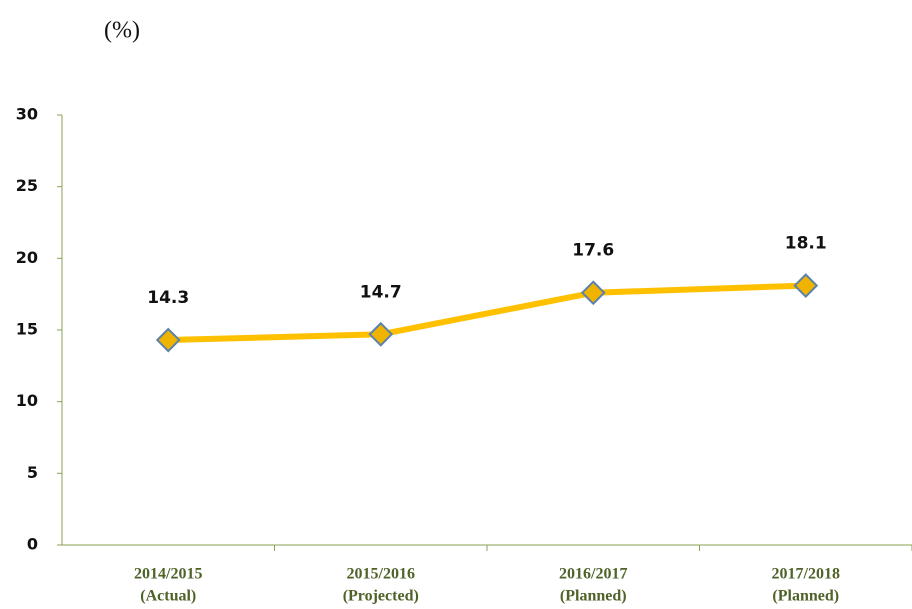 The image size is (912, 609). I want to click on data-label: 17.6, so click(593, 251).